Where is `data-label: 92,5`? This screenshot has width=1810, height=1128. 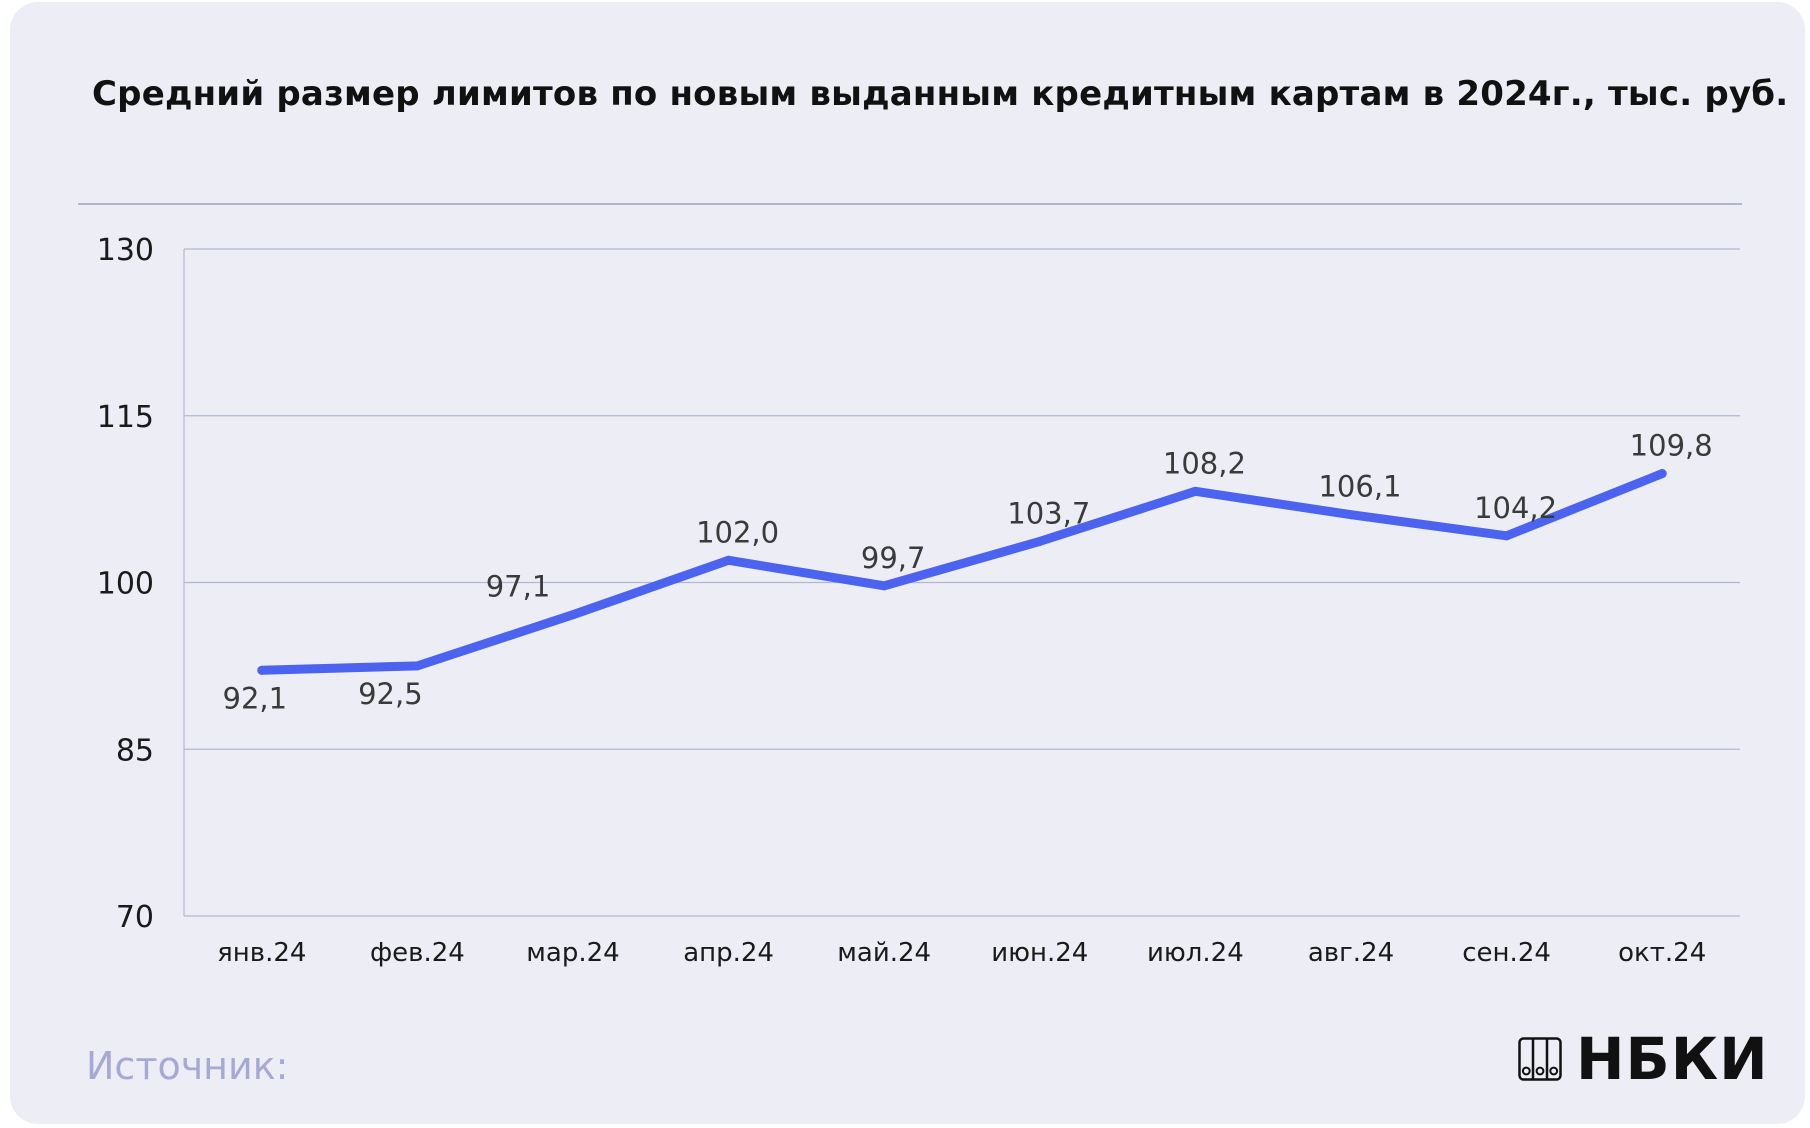 data-label: 92,5 is located at coordinates (390, 694).